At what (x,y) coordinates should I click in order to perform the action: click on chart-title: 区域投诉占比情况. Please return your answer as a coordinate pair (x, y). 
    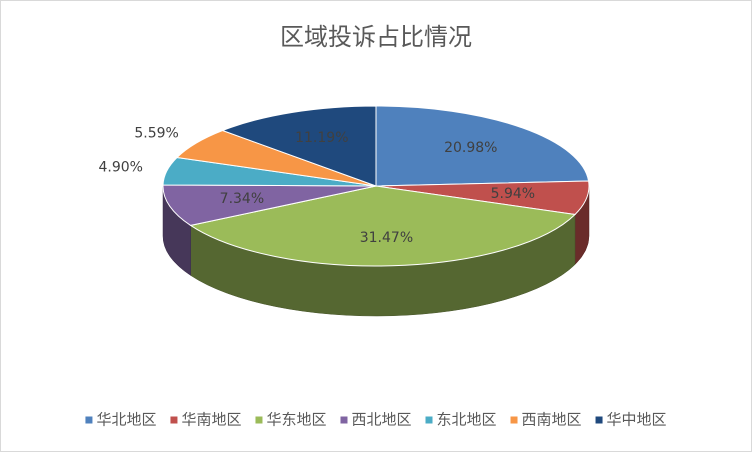
    Looking at the image, I should click on (376, 37).